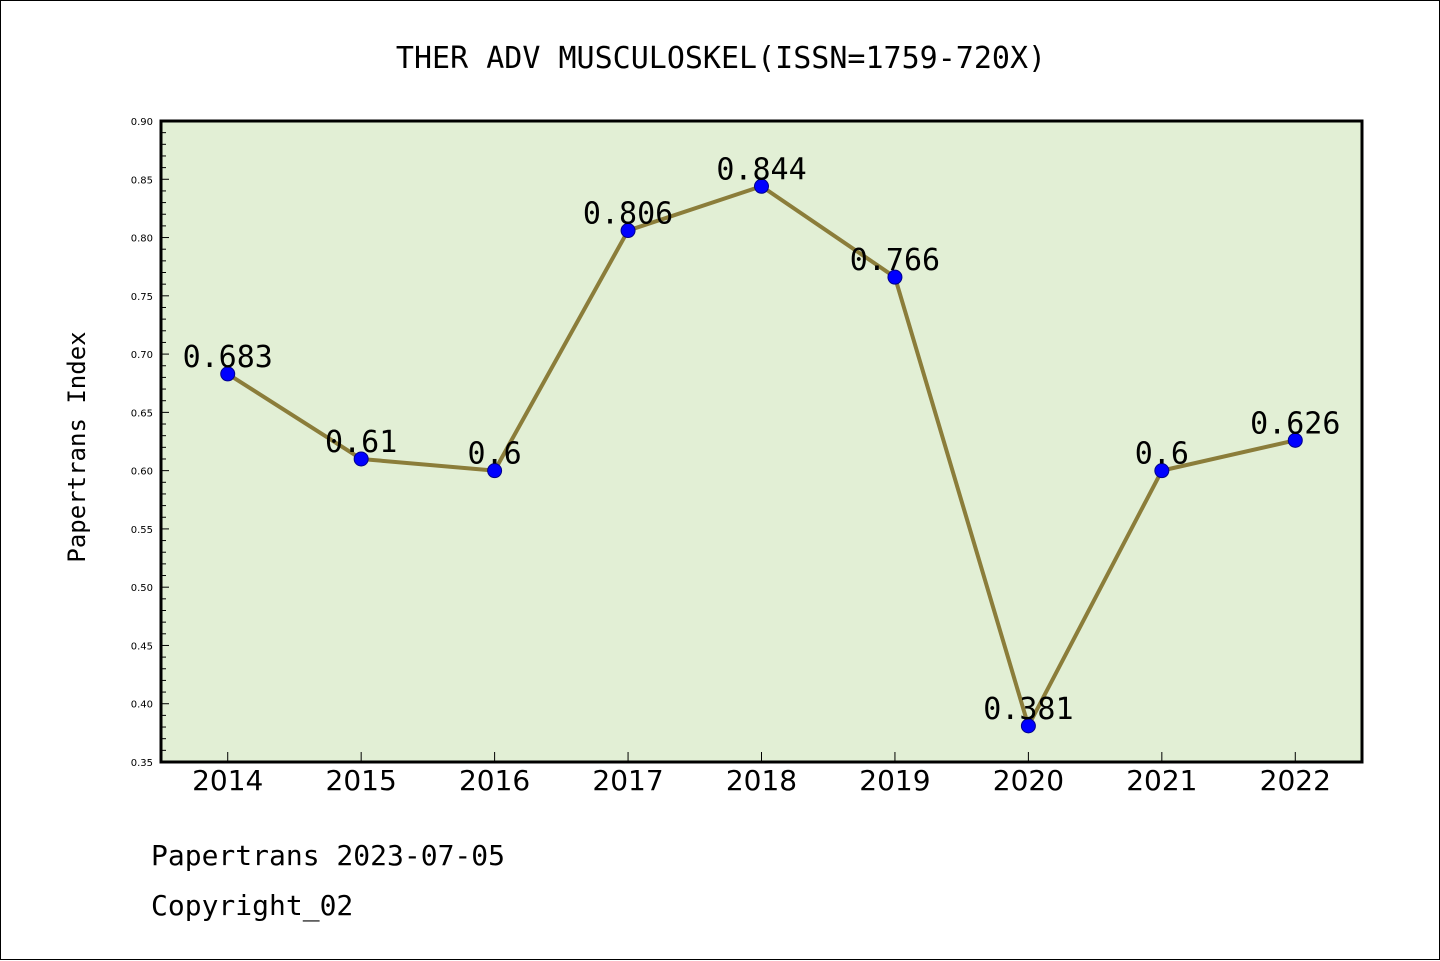  I want to click on y-tick-label: 0.70, so click(142, 355).